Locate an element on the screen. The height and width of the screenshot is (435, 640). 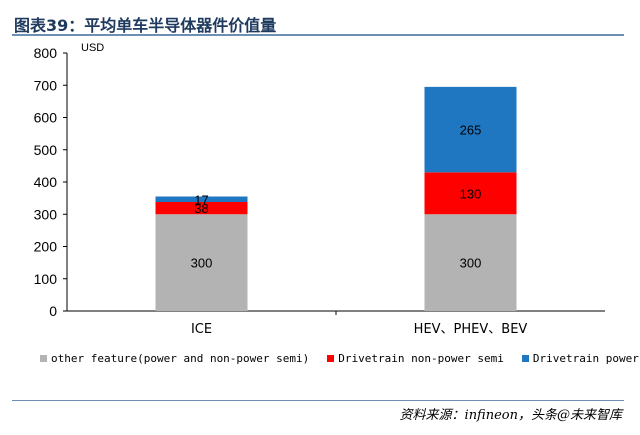
y-tick-label: 100 is located at coordinates (46, 279).